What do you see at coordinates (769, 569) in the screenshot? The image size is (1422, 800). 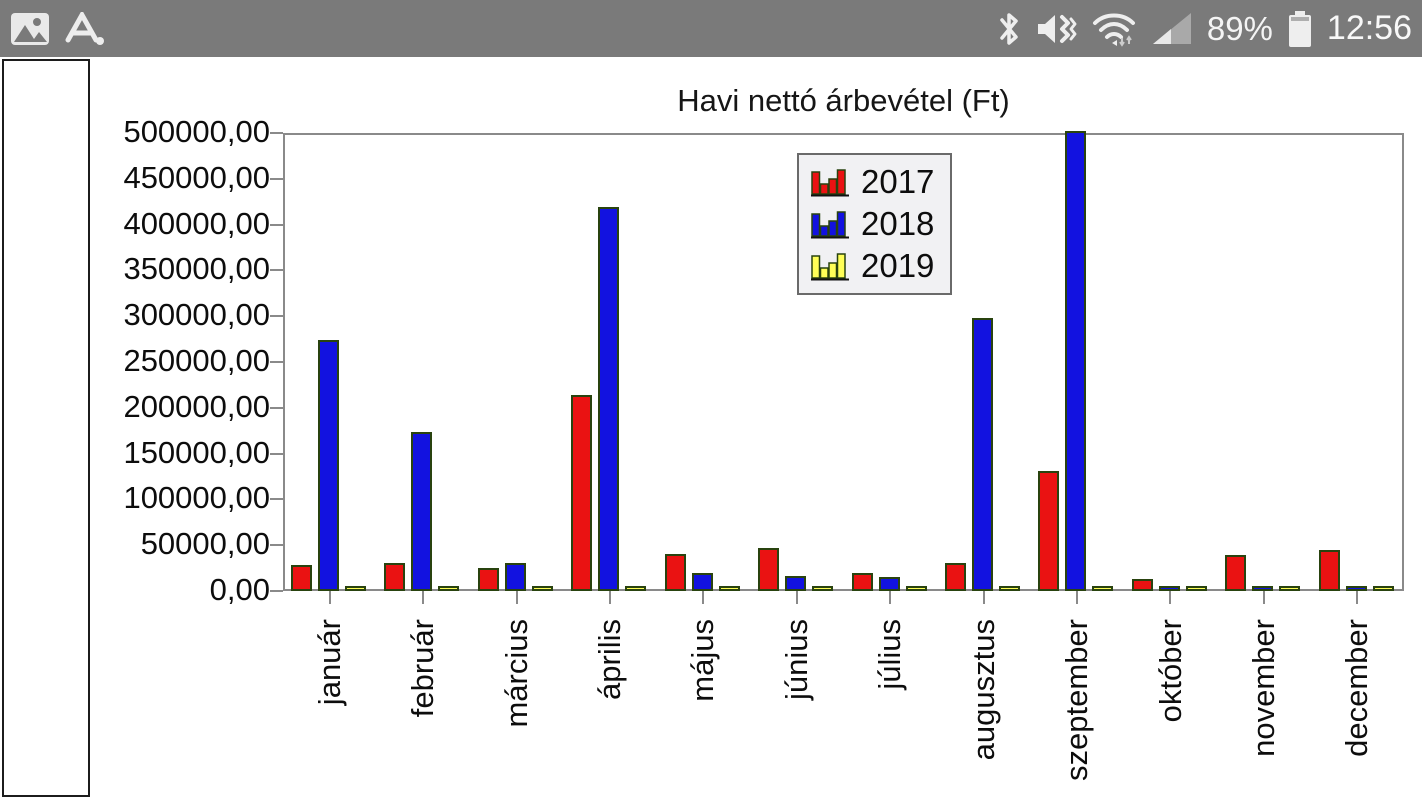 I see `bar-2017-június` at bounding box center [769, 569].